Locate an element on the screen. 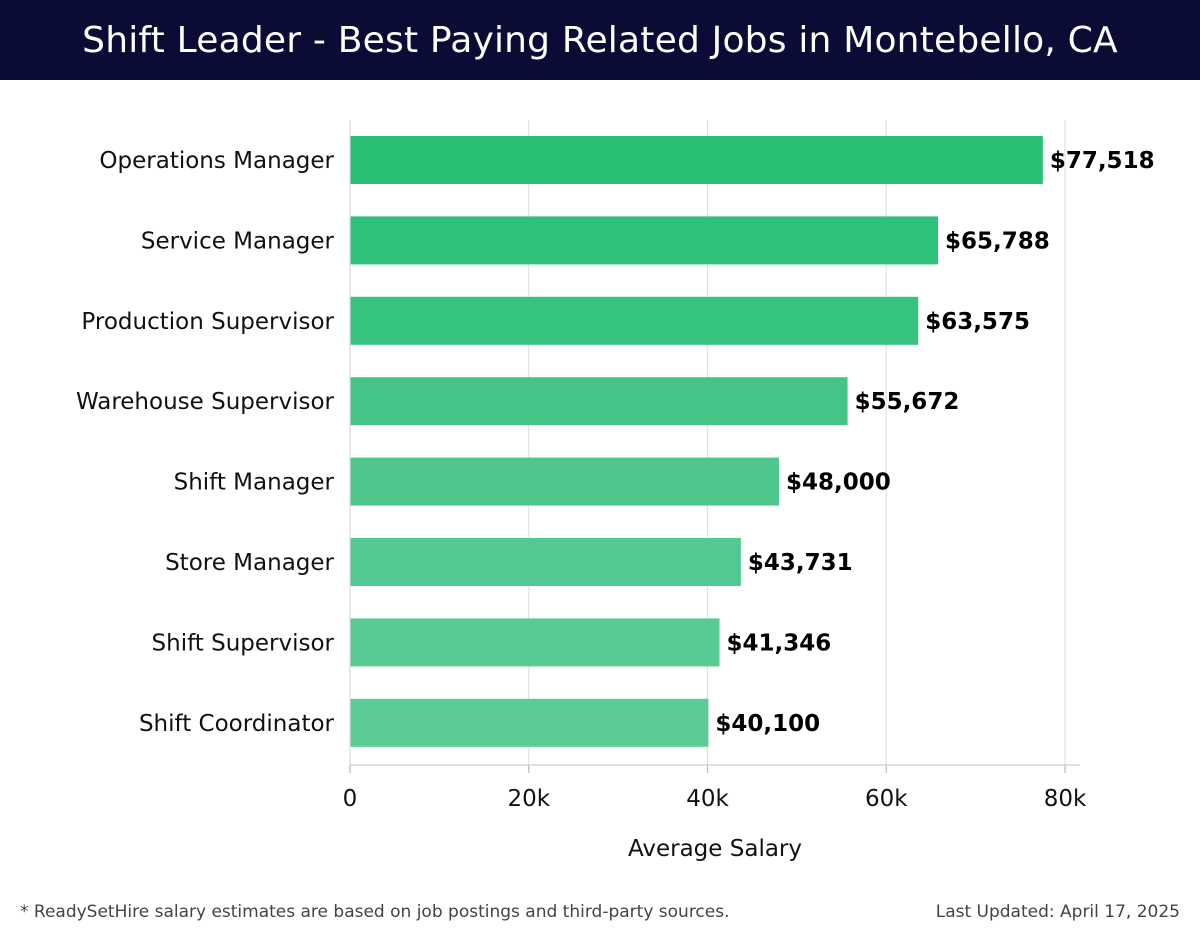 The width and height of the screenshot is (1200, 940). value-label: $63,575 is located at coordinates (977, 322).